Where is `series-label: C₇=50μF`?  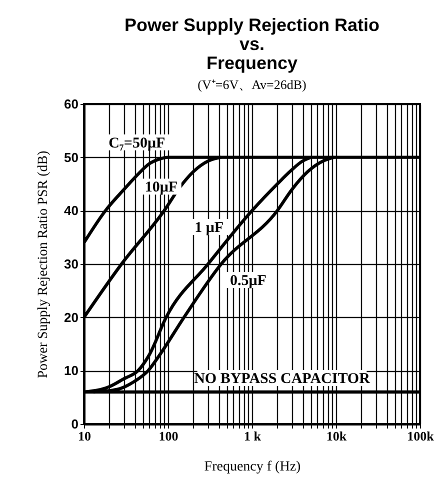
series-label: C₇=50μF is located at coordinates (137, 143).